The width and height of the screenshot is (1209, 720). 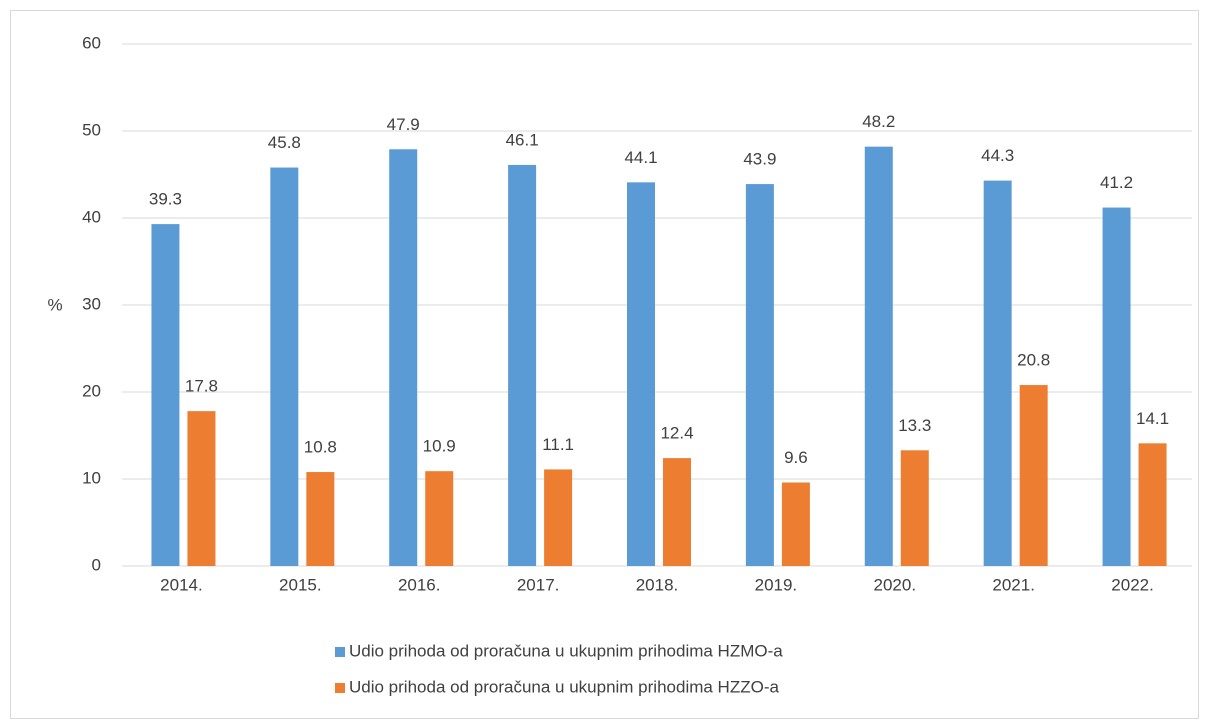 I want to click on x-tick-label: 2022., so click(x=1132, y=584).